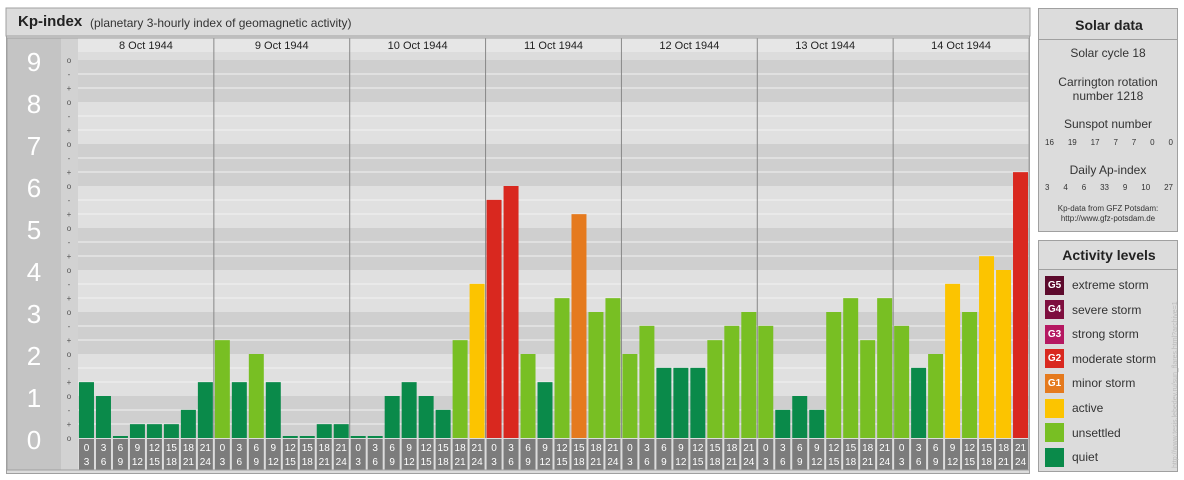 The image size is (1184, 480). What do you see at coordinates (1114, 358) in the screenshot?
I see `legend-label: moderate storm` at bounding box center [1114, 358].